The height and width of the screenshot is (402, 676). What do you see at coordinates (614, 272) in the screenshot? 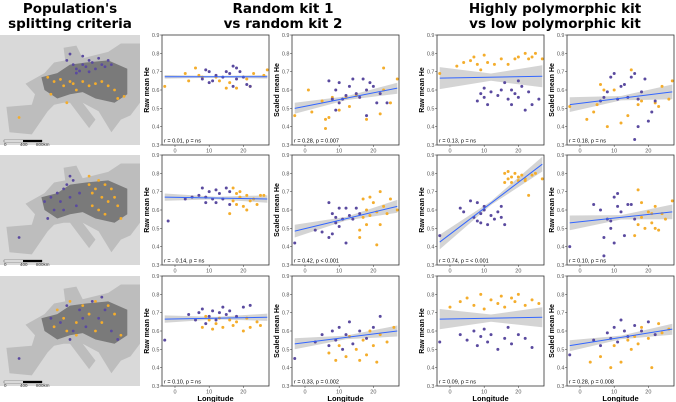
I see `x-tick-label: 10` at bounding box center [614, 272].